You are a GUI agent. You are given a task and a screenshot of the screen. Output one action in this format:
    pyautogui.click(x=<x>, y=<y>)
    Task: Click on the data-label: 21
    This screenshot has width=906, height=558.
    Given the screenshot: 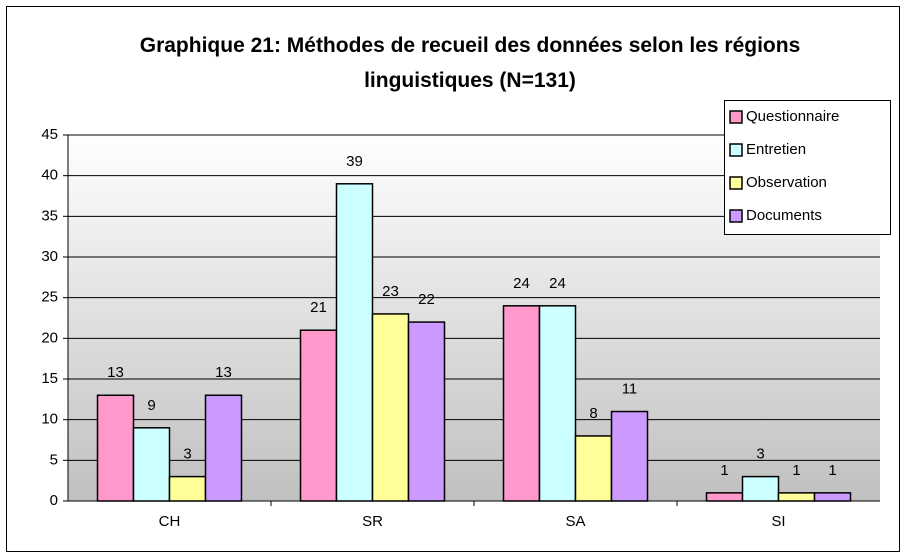 What is the action you would take?
    pyautogui.click(x=318, y=307)
    